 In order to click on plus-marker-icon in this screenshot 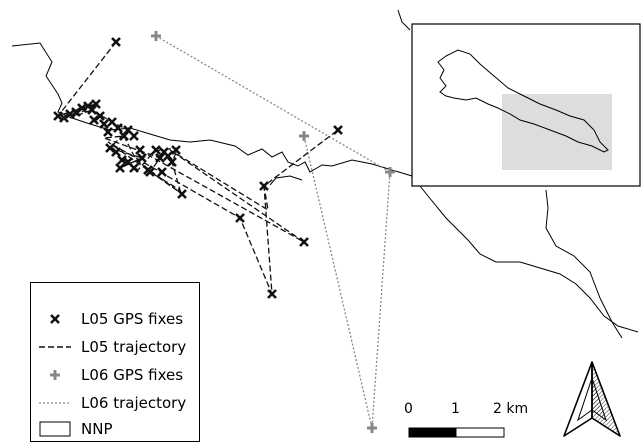, I will do `click(55, 375)`.